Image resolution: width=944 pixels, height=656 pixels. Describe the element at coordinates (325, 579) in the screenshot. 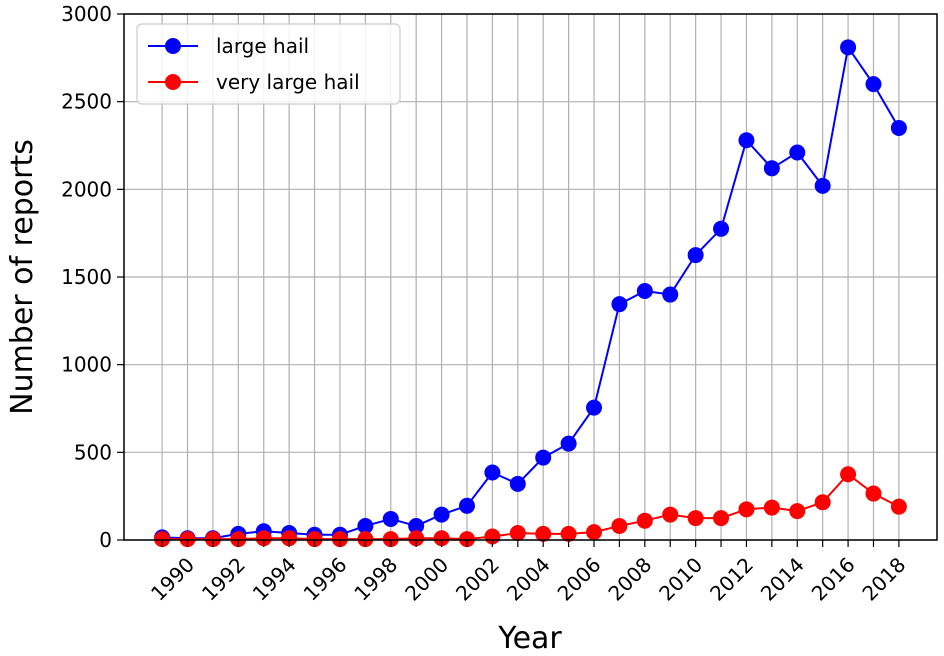

I see `x-tick-label: 1996` at that location.